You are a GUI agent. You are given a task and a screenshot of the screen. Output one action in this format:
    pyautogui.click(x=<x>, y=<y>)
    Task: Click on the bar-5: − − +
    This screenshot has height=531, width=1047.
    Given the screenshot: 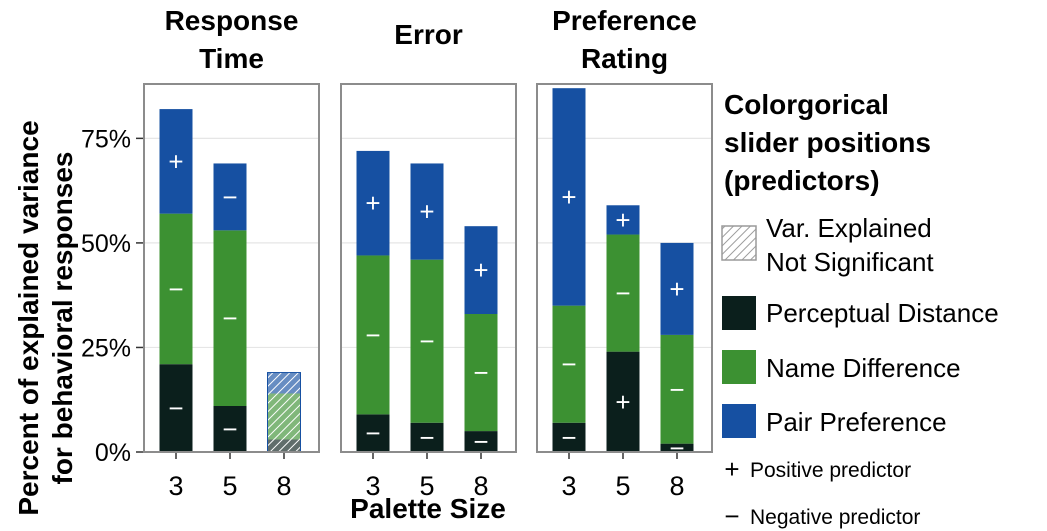 What is the action you would take?
    pyautogui.click(x=427, y=307)
    